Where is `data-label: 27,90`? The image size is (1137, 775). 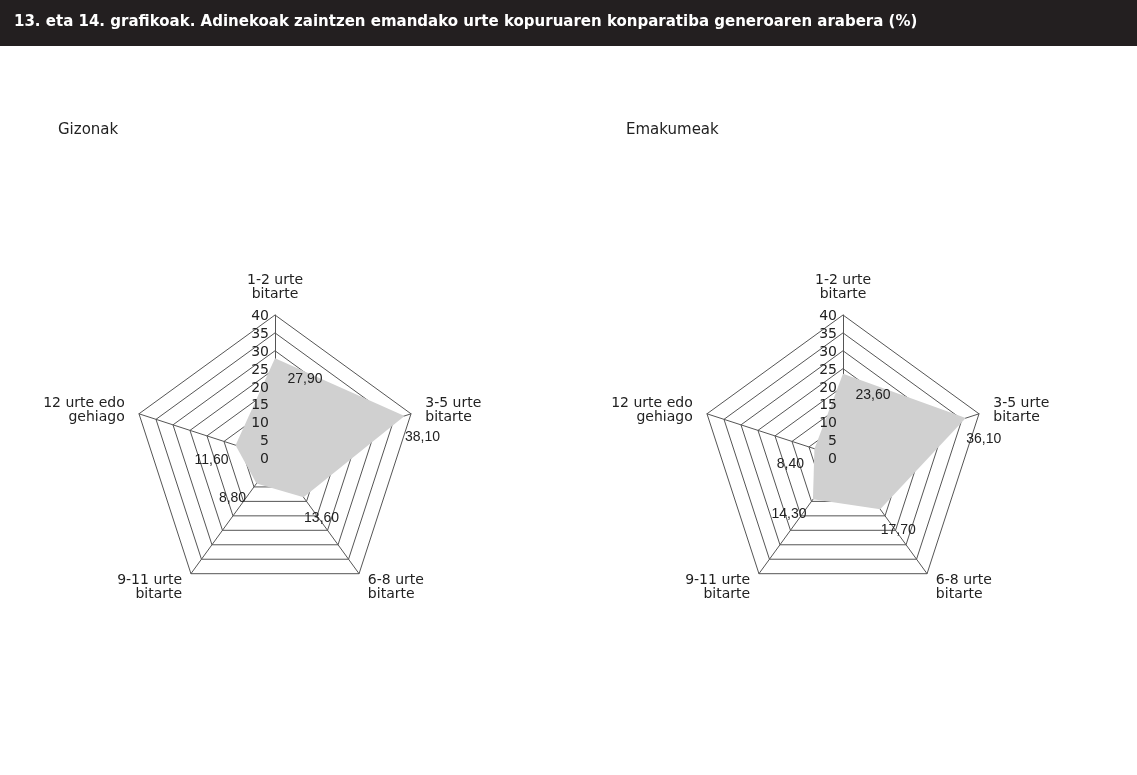
data-label: 27,90 is located at coordinates (305, 378).